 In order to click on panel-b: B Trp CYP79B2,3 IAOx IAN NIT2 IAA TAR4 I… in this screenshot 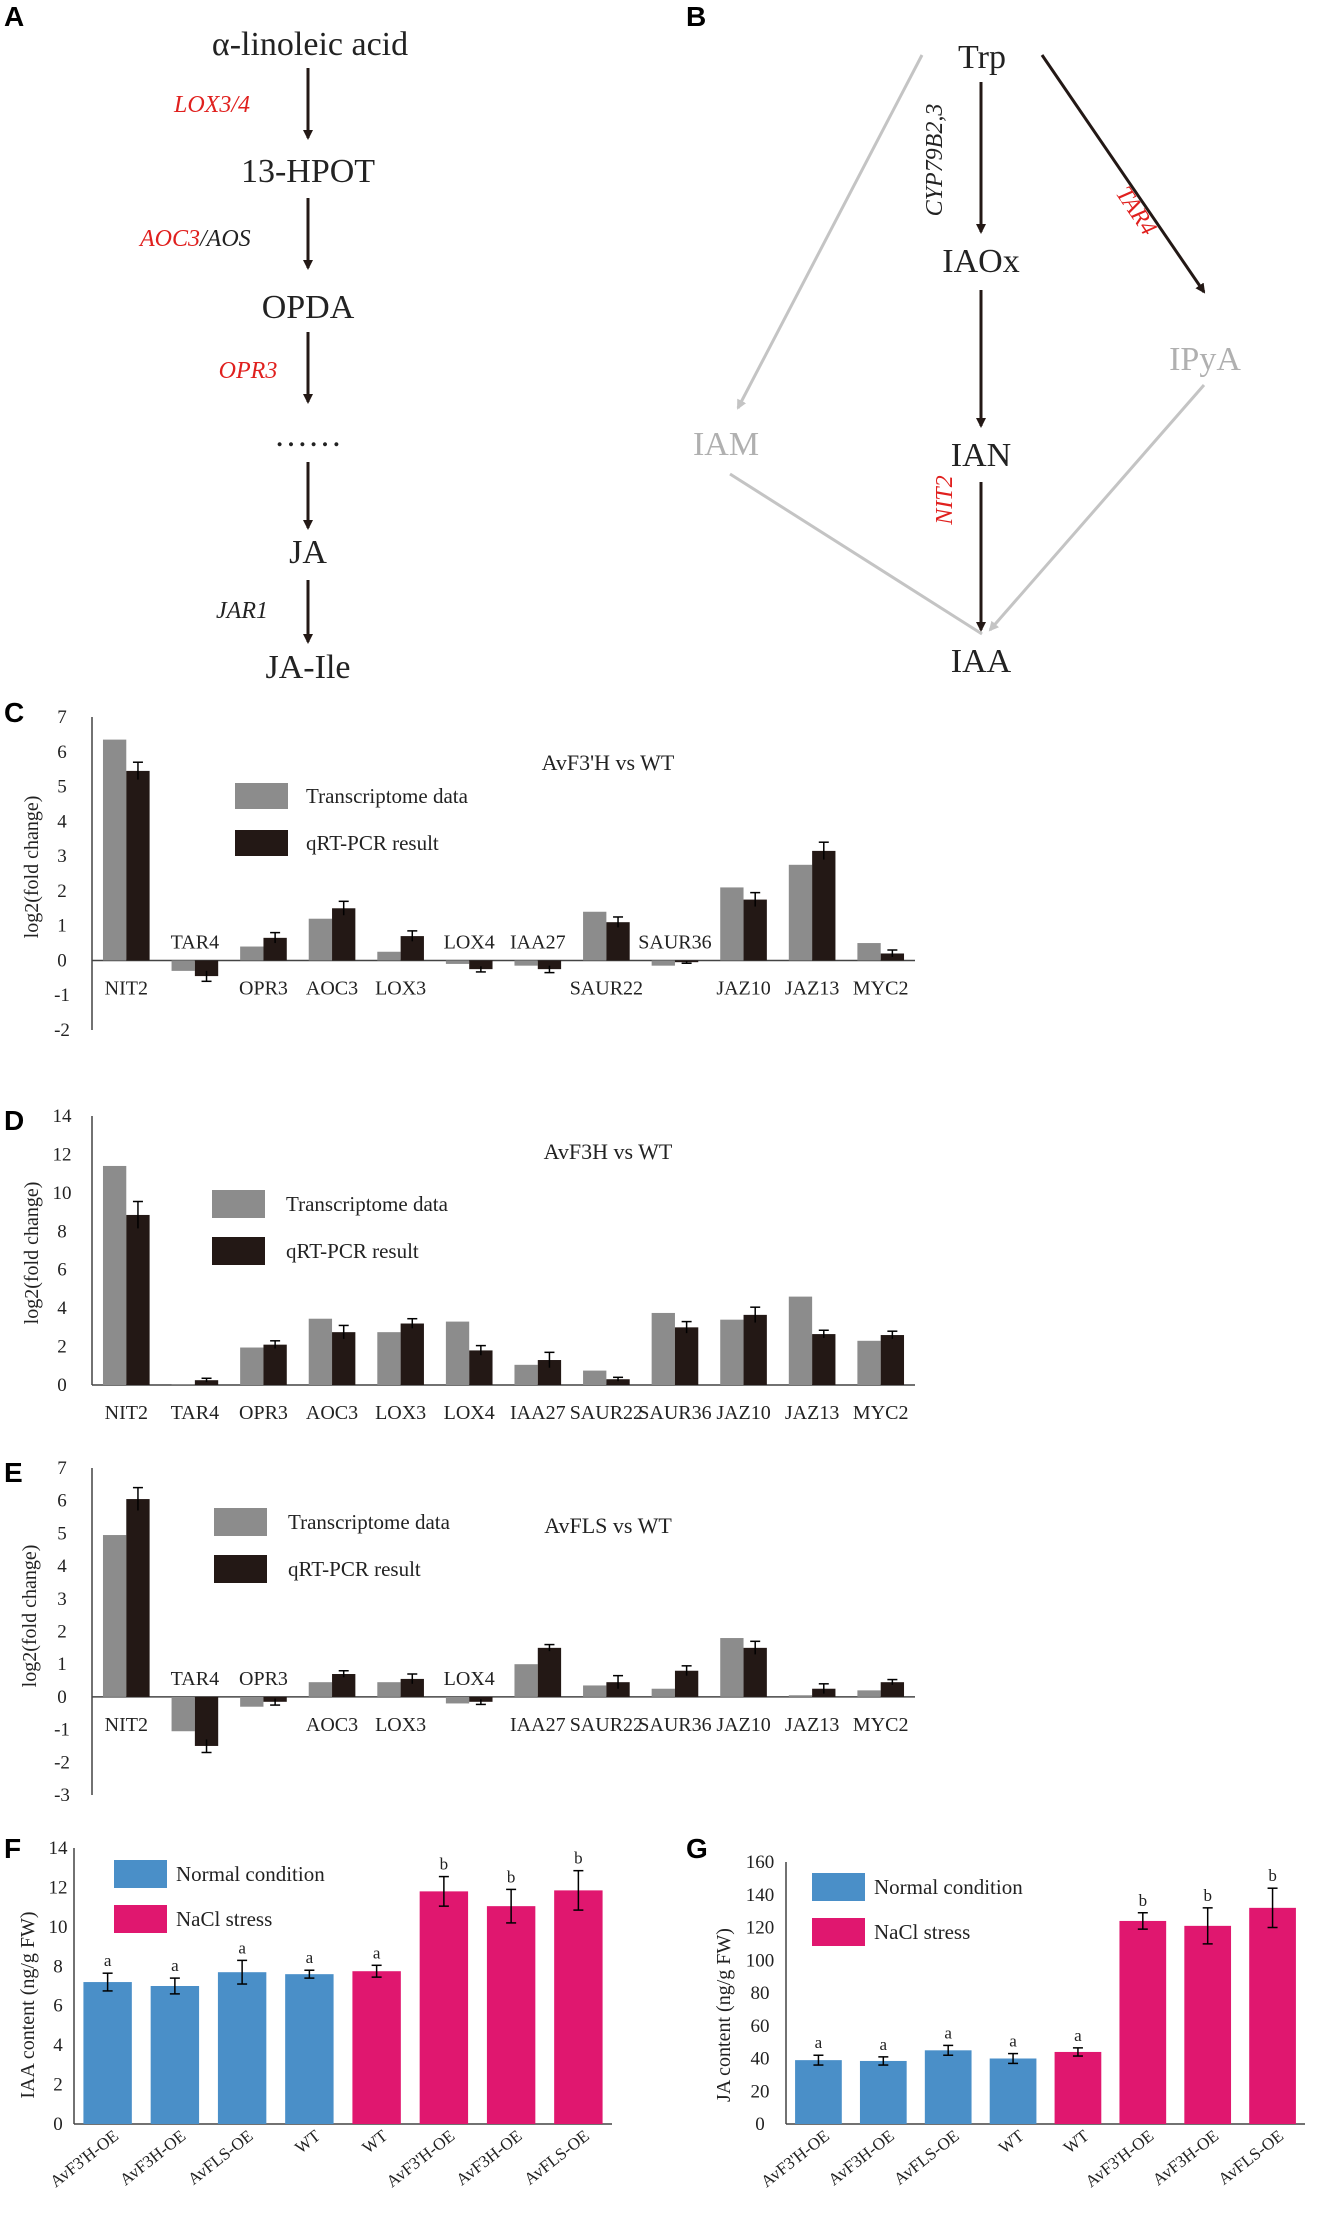, I will do `click(963, 340)`.